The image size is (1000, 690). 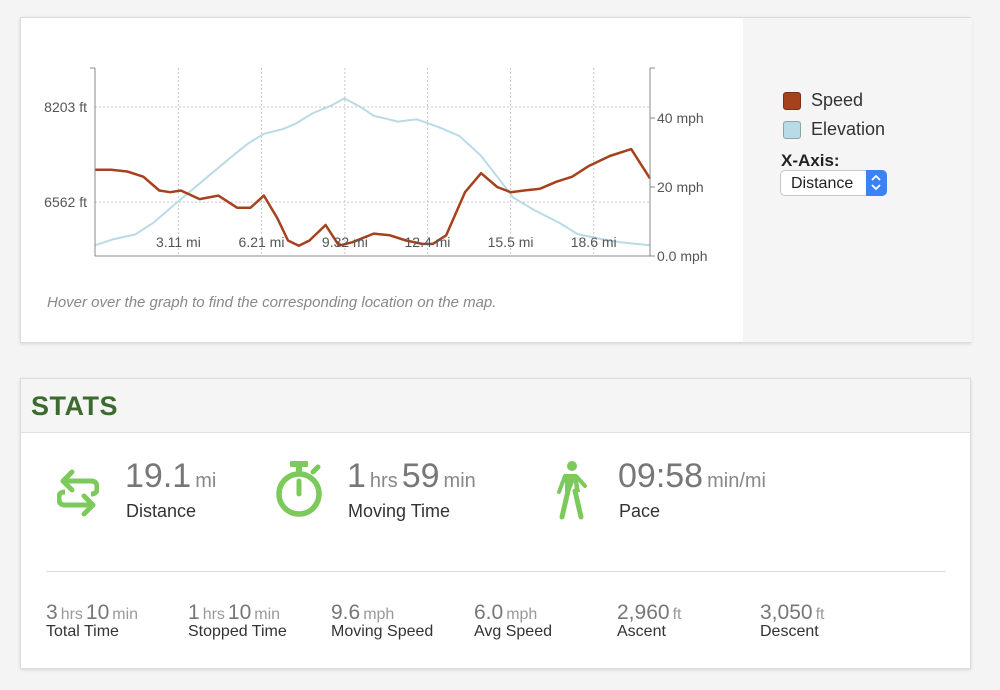 I want to click on pace-unit: min/mi, so click(x=736, y=481).